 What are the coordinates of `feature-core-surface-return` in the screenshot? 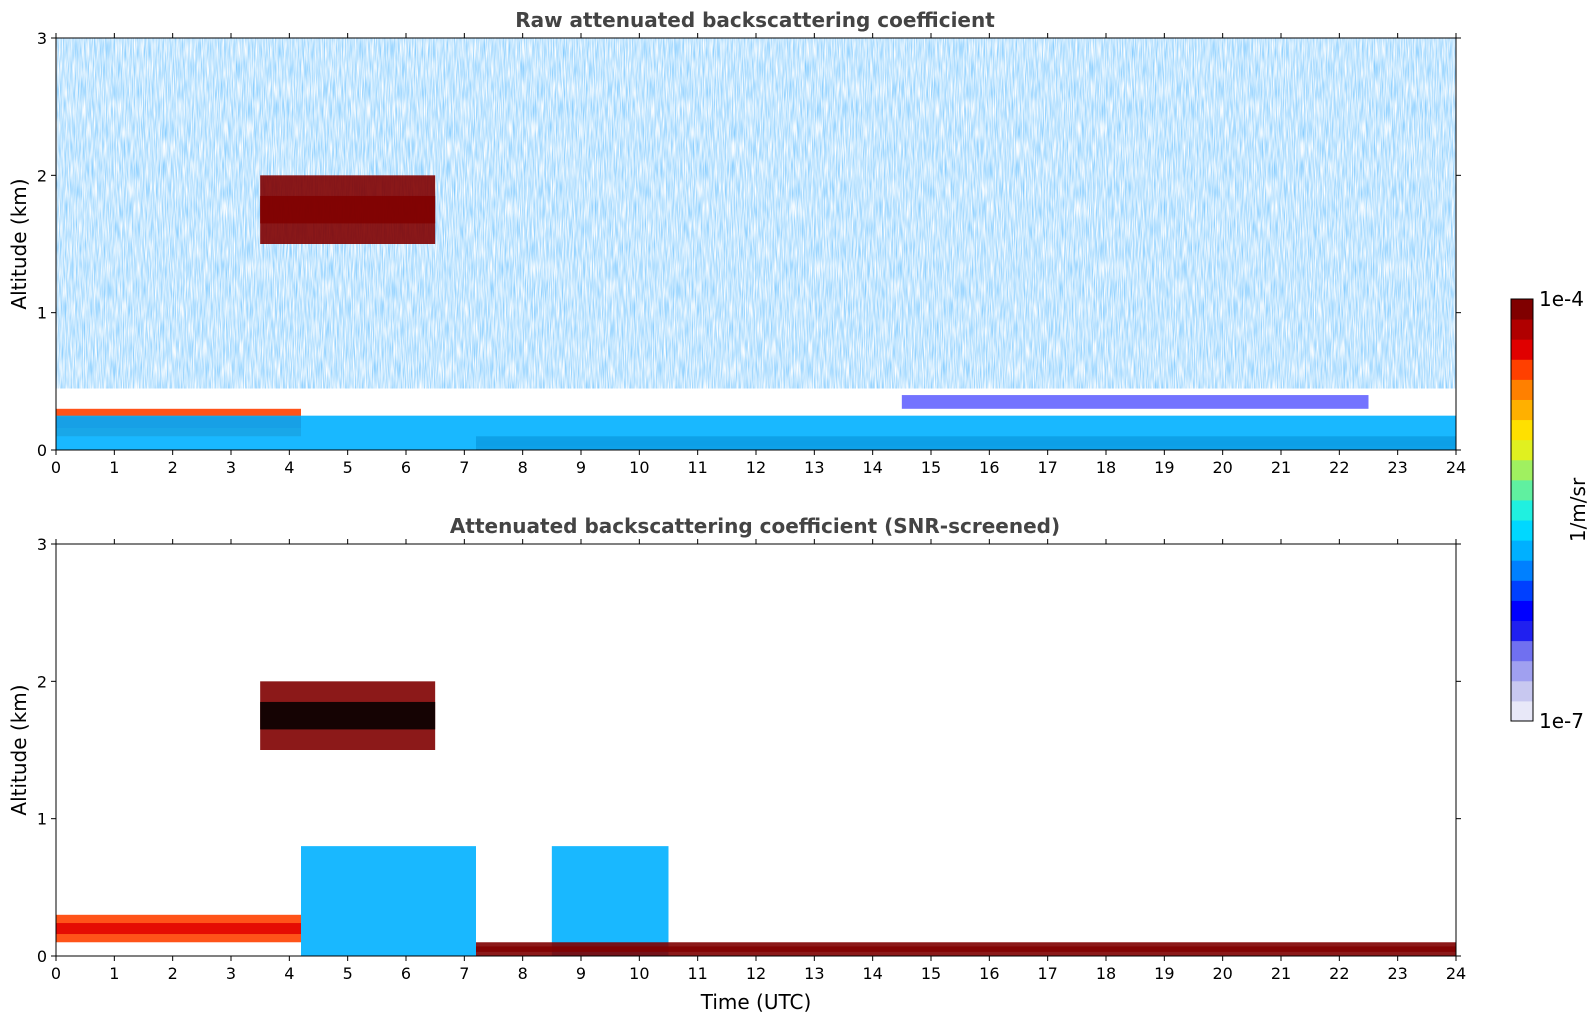 It's located at (966, 949).